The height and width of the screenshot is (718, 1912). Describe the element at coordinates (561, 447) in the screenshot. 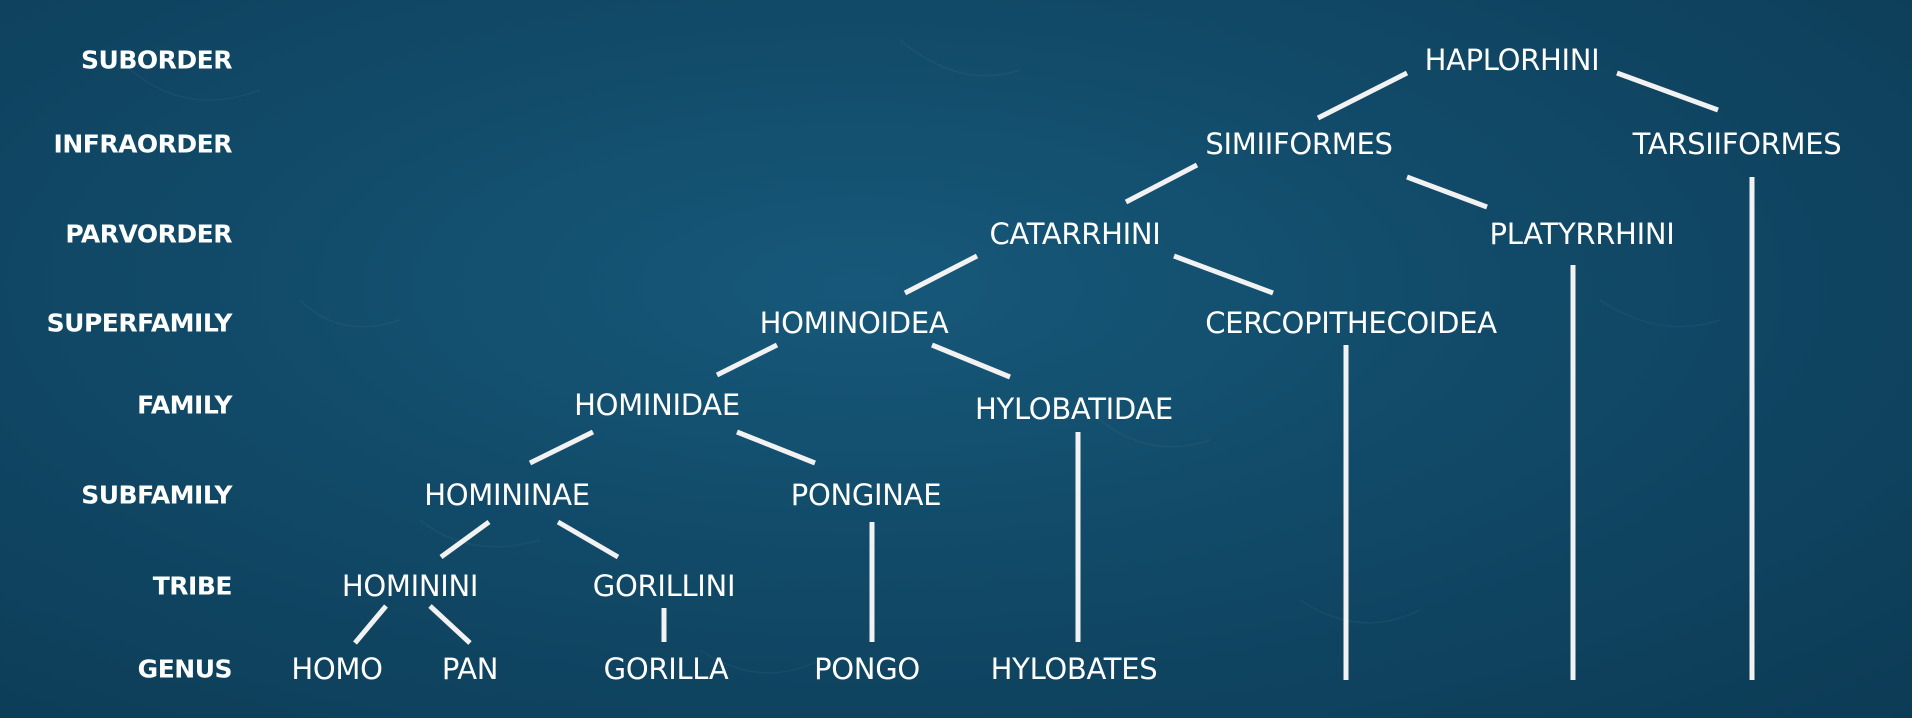

I see `edge-hominidae-homininae` at that location.